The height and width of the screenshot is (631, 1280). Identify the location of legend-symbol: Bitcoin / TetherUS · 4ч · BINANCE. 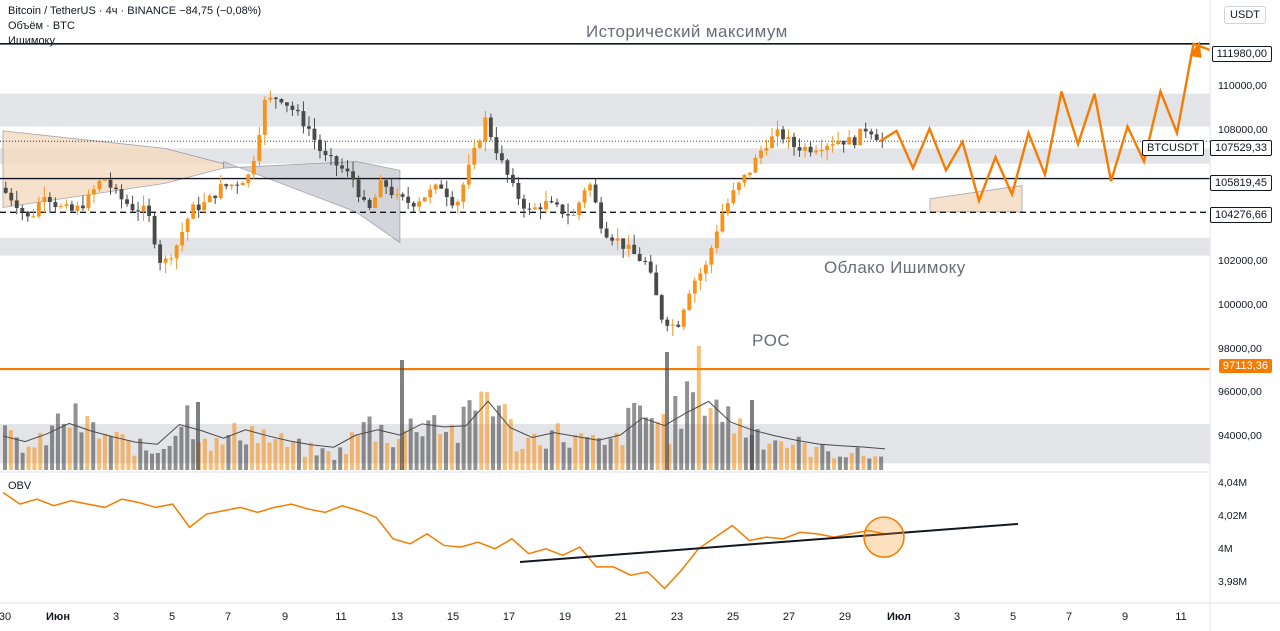
(92, 11).